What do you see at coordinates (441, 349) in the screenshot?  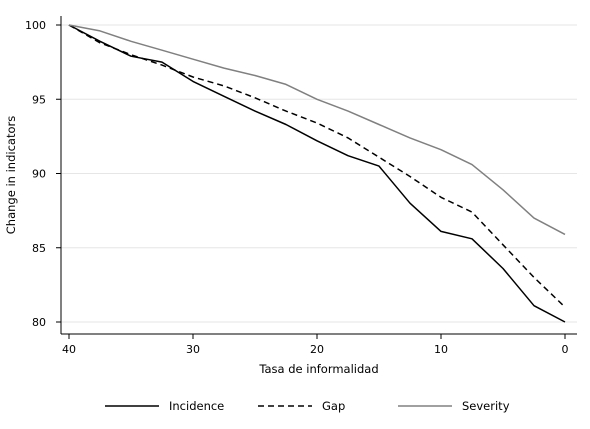 I see `x-tick-label-10: 10` at bounding box center [441, 349].